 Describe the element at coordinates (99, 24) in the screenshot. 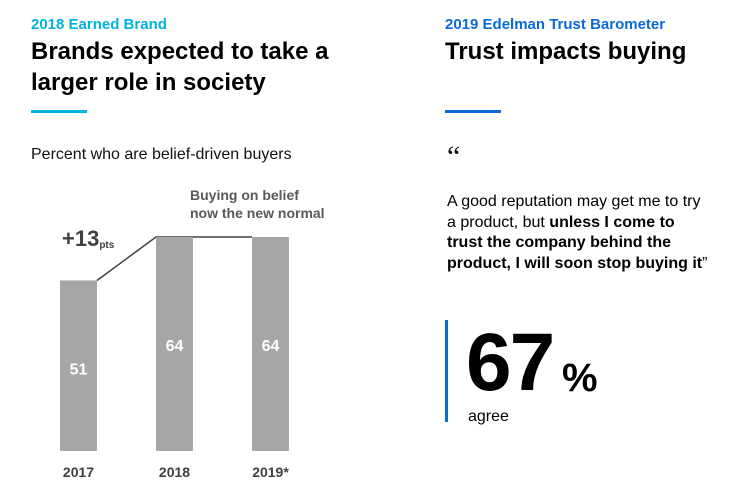

I see `left-eyebrow: 2018 Earned Brand` at that location.